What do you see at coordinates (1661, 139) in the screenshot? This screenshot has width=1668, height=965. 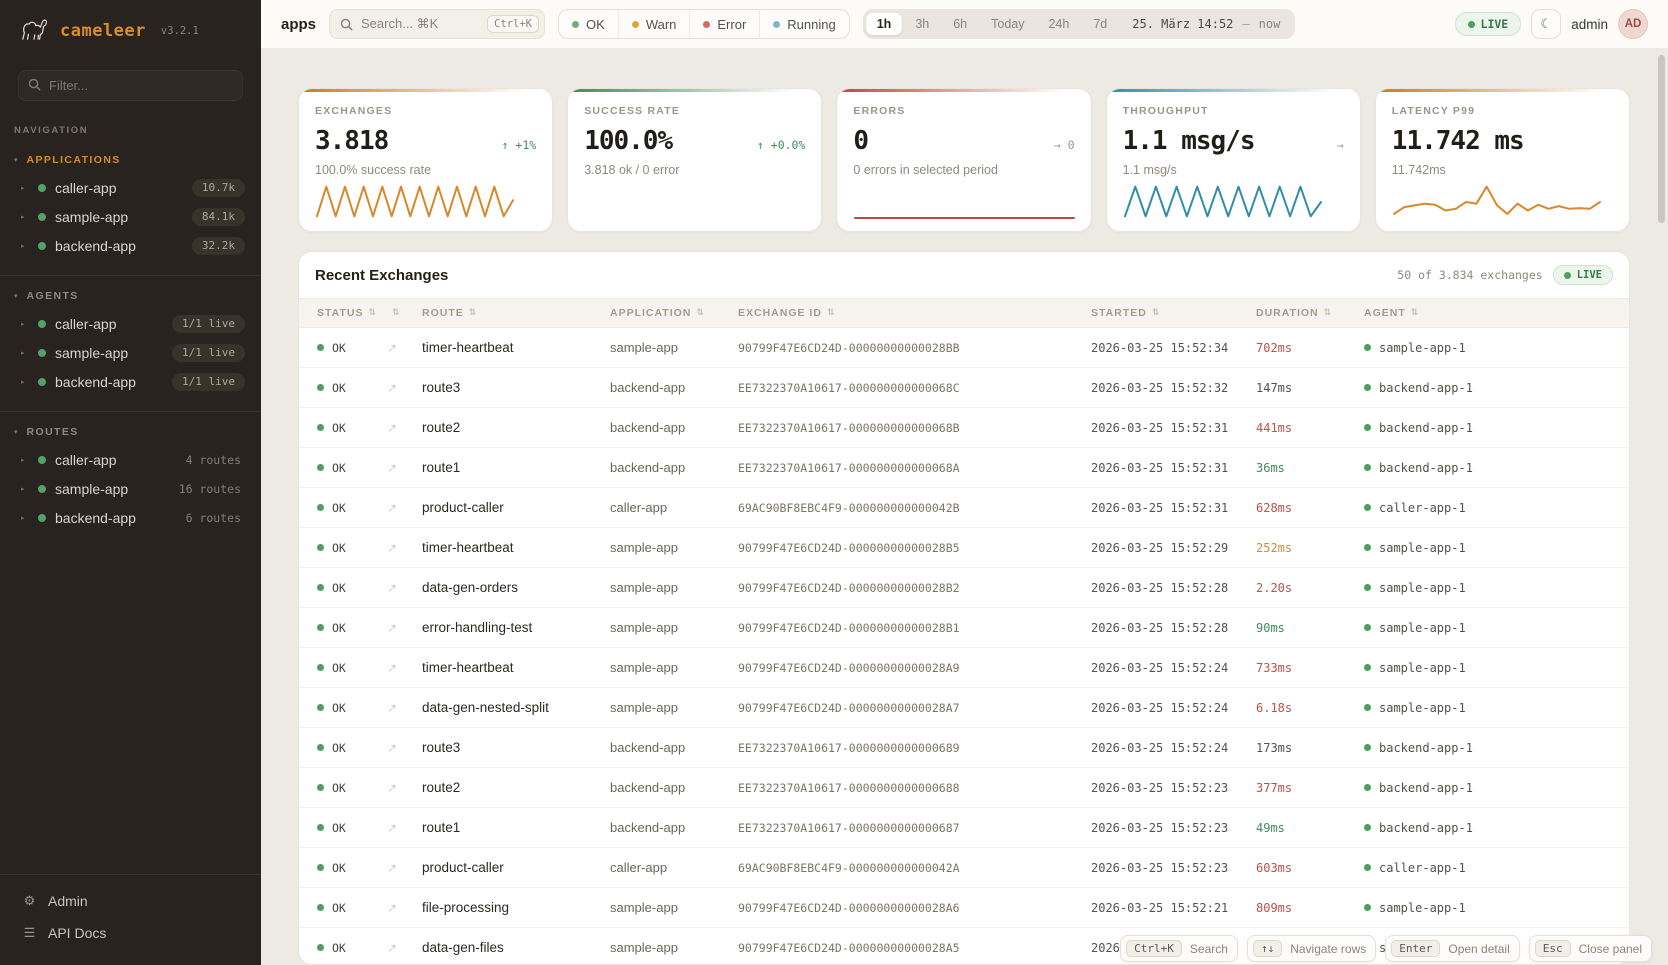 I see `scrollbar-thumb` at bounding box center [1661, 139].